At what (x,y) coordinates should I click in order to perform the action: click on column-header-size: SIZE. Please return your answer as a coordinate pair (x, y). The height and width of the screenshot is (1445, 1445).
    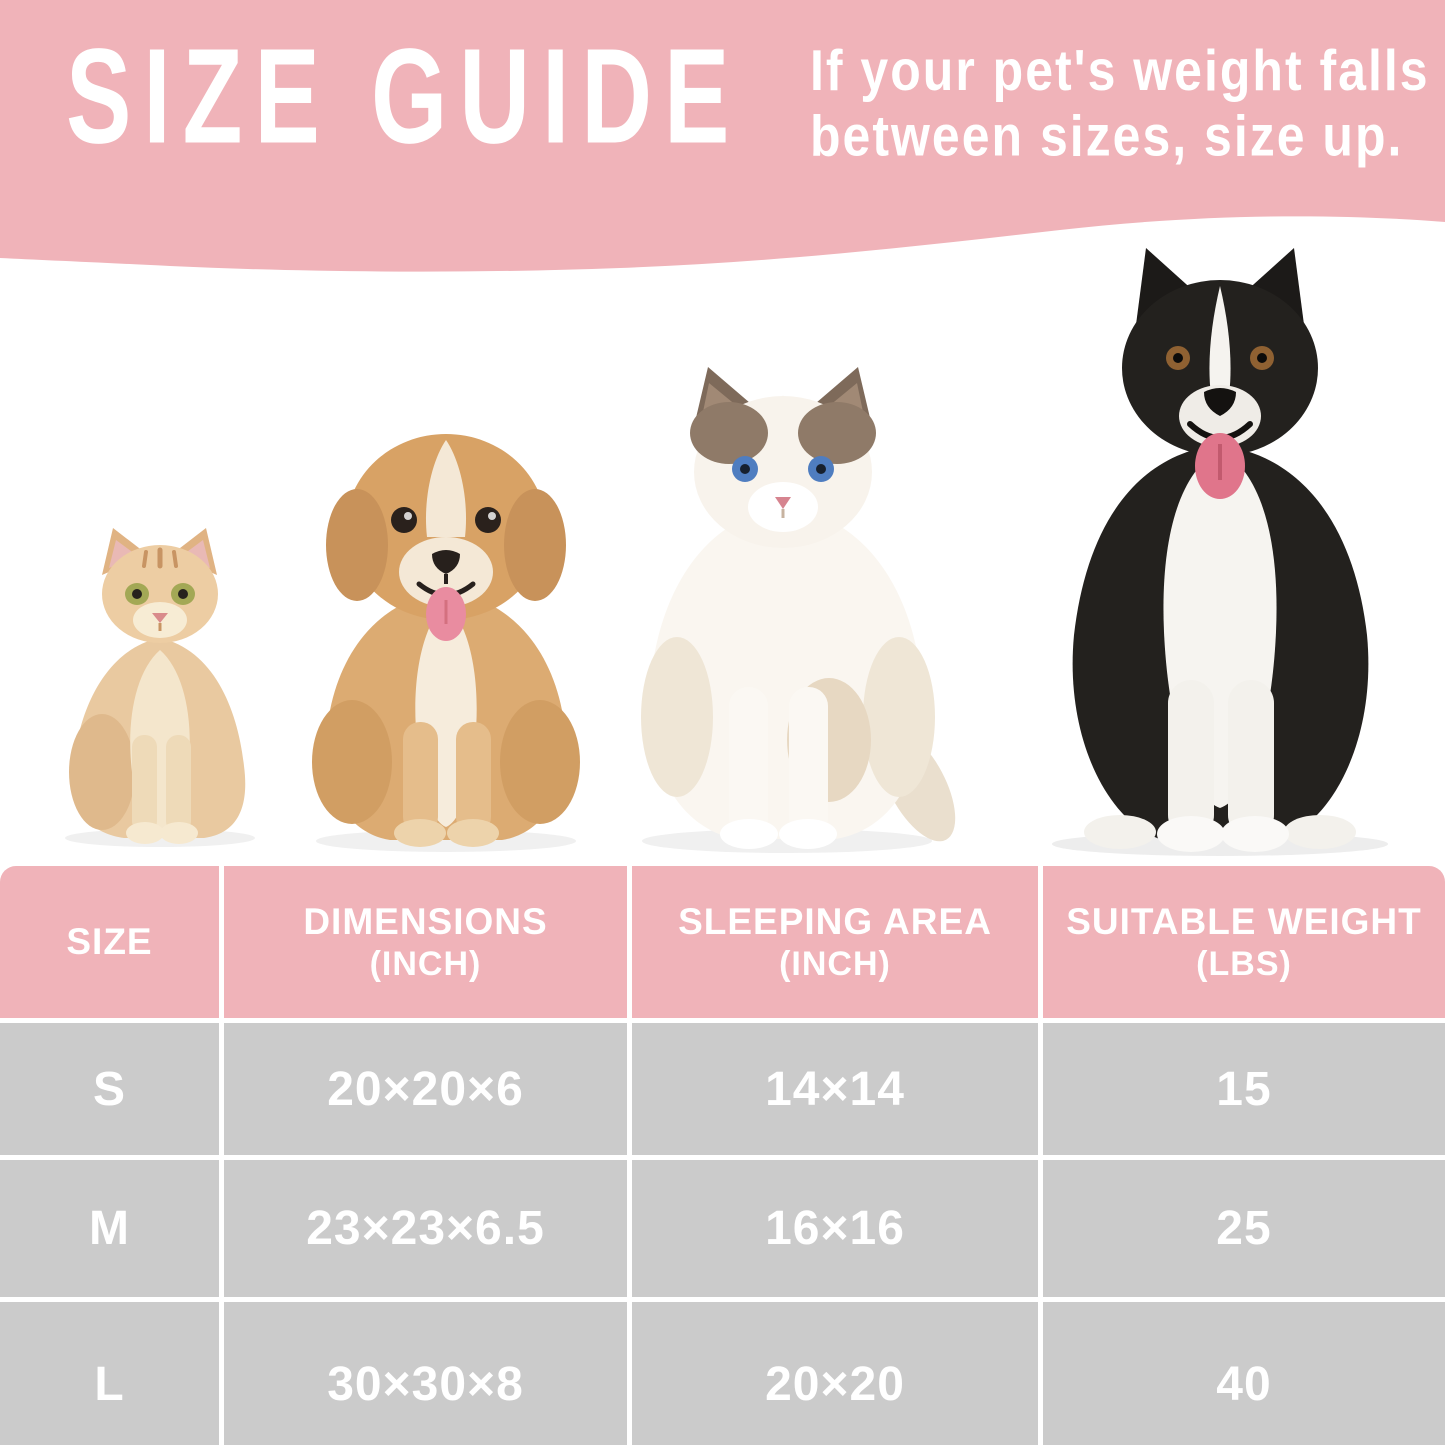
    Looking at the image, I should click on (109, 942).